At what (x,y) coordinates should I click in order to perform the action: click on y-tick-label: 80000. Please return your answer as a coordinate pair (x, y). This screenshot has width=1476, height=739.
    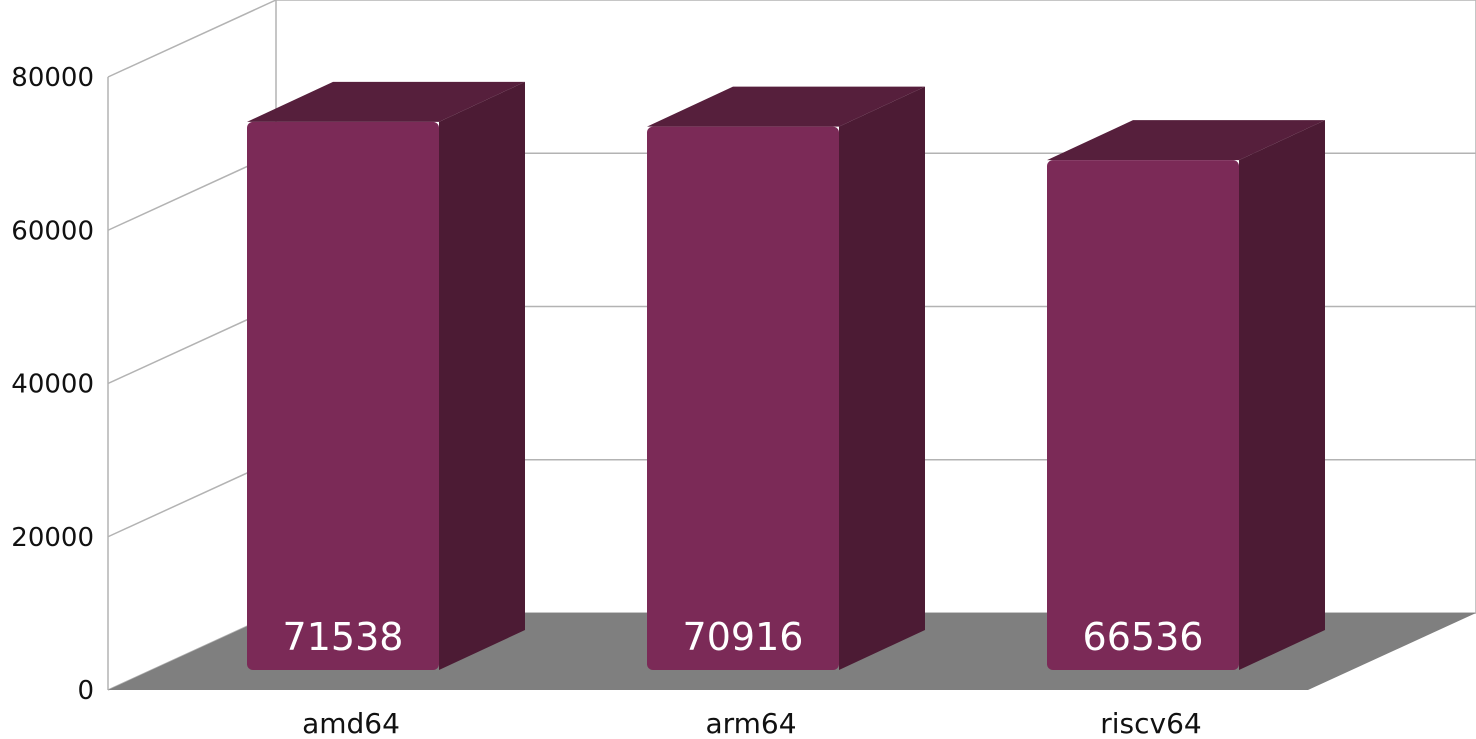
    Looking at the image, I should click on (52, 78).